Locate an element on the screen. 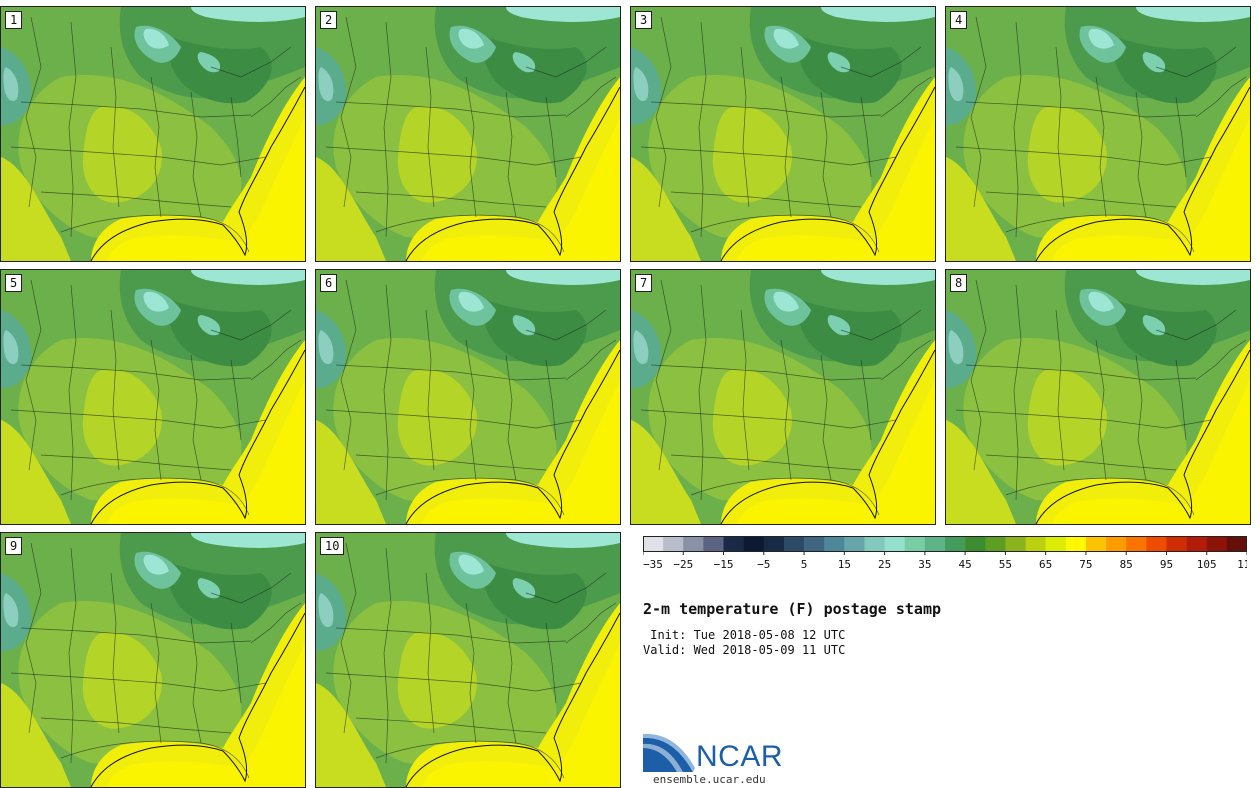 This screenshot has width=1260, height=788. colorbar-tick-label: 5 is located at coordinates (804, 564).